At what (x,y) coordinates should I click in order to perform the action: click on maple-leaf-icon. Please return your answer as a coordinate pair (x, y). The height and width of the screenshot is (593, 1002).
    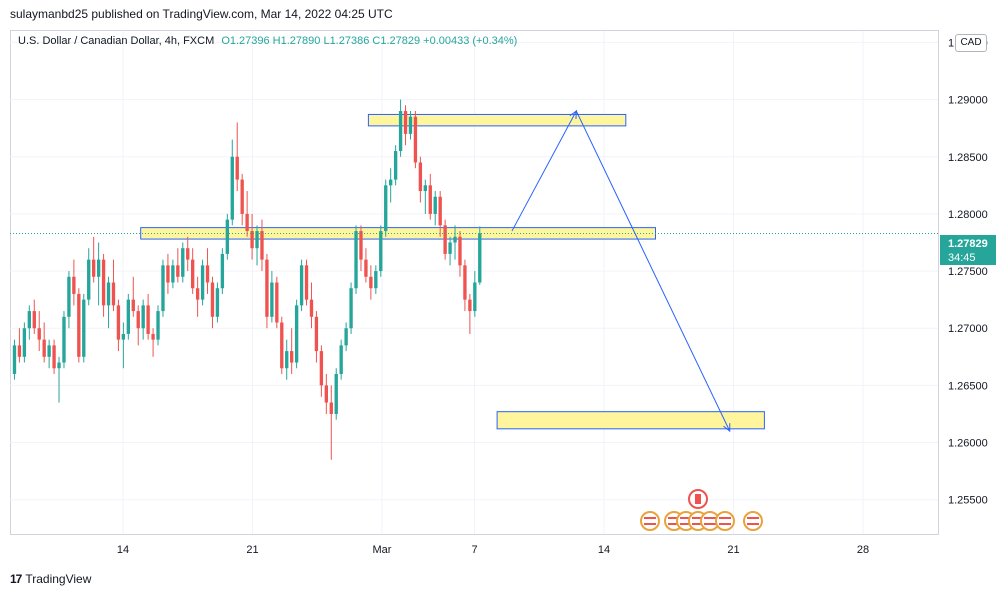
    Looking at the image, I should click on (698, 499).